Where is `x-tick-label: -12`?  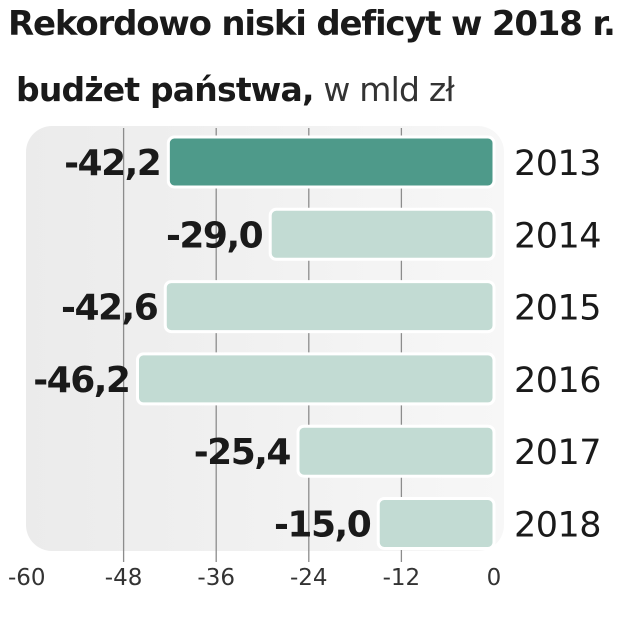
x-tick-label: -12 is located at coordinates (402, 578).